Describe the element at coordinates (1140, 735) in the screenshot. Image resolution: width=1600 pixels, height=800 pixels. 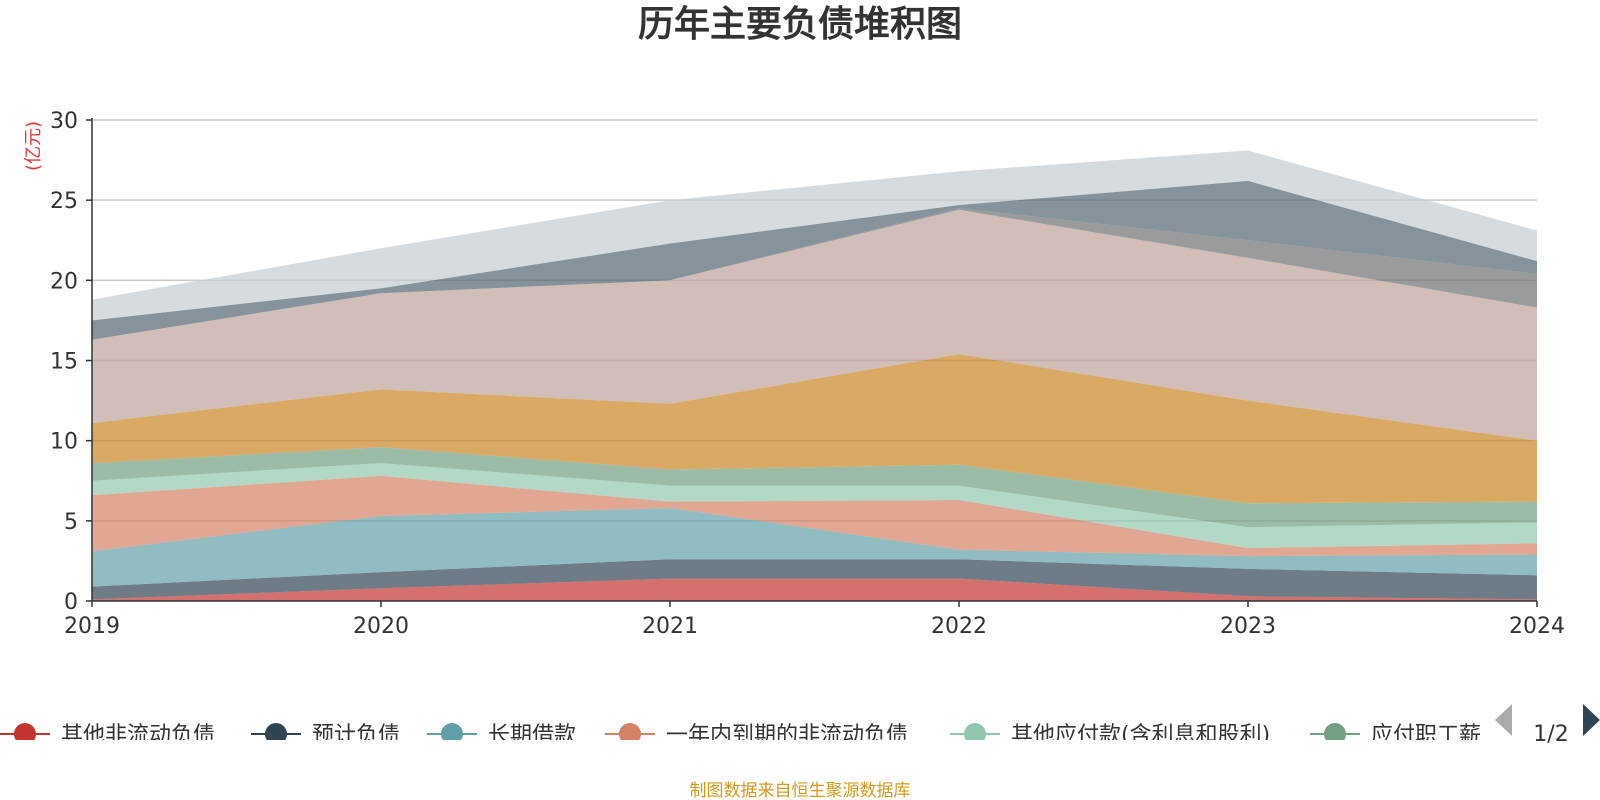
I see `legend-label: 其他应付款(含利息和股利)` at that location.